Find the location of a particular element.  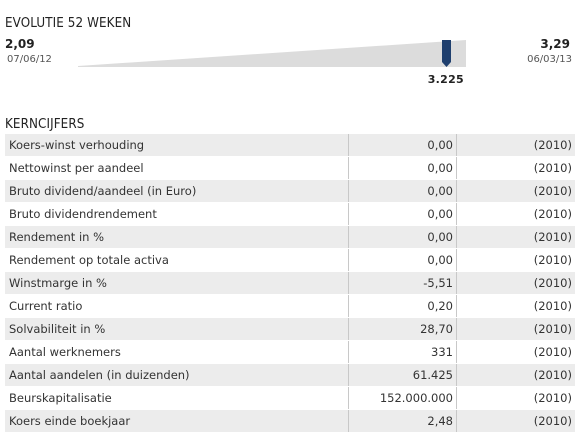

row-label: Aantal werknemers is located at coordinates (177, 352).